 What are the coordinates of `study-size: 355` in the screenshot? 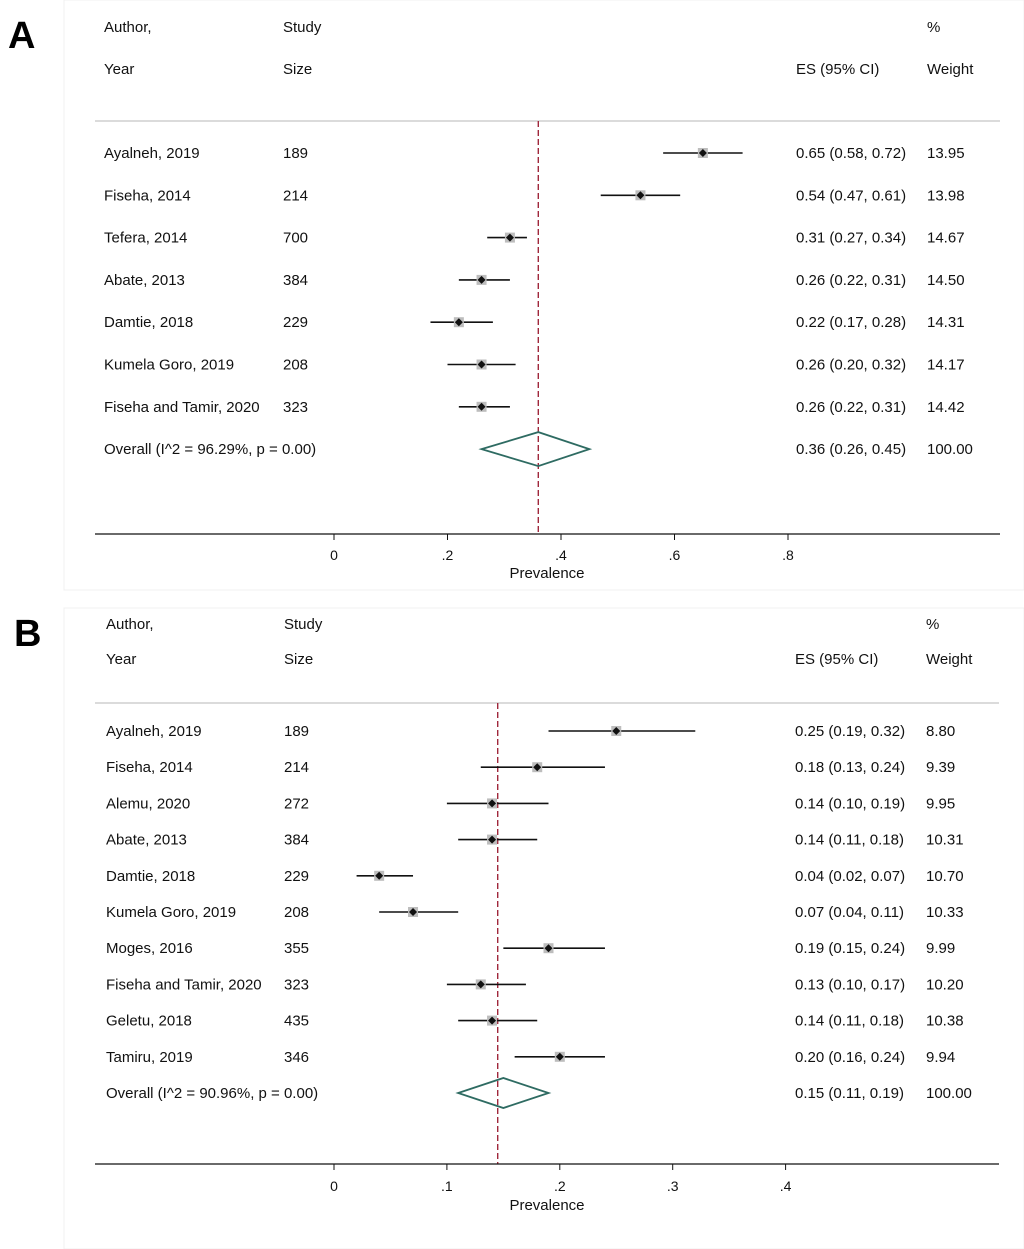 It's located at (296, 948).